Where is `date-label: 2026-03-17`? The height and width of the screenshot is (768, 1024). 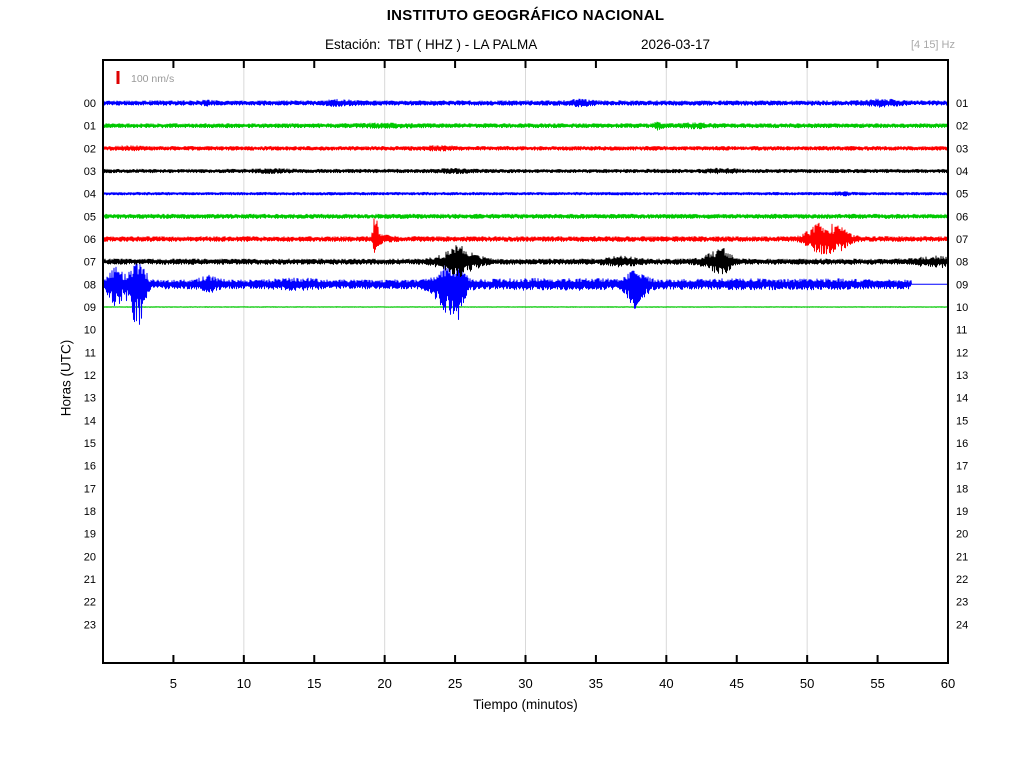
date-label: 2026-03-17 is located at coordinates (676, 44).